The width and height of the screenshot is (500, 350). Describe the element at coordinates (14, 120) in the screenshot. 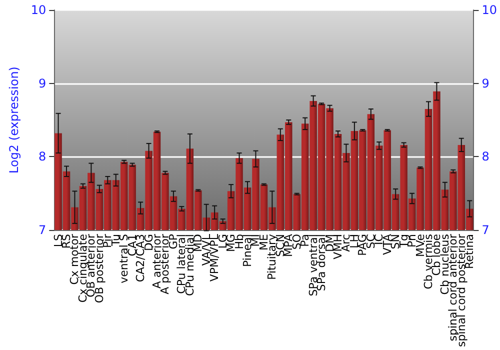

I see `y-axis-title: Log2 (expression)` at that location.